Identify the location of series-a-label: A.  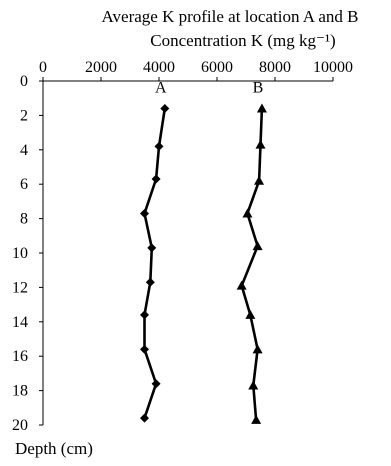
(161, 88).